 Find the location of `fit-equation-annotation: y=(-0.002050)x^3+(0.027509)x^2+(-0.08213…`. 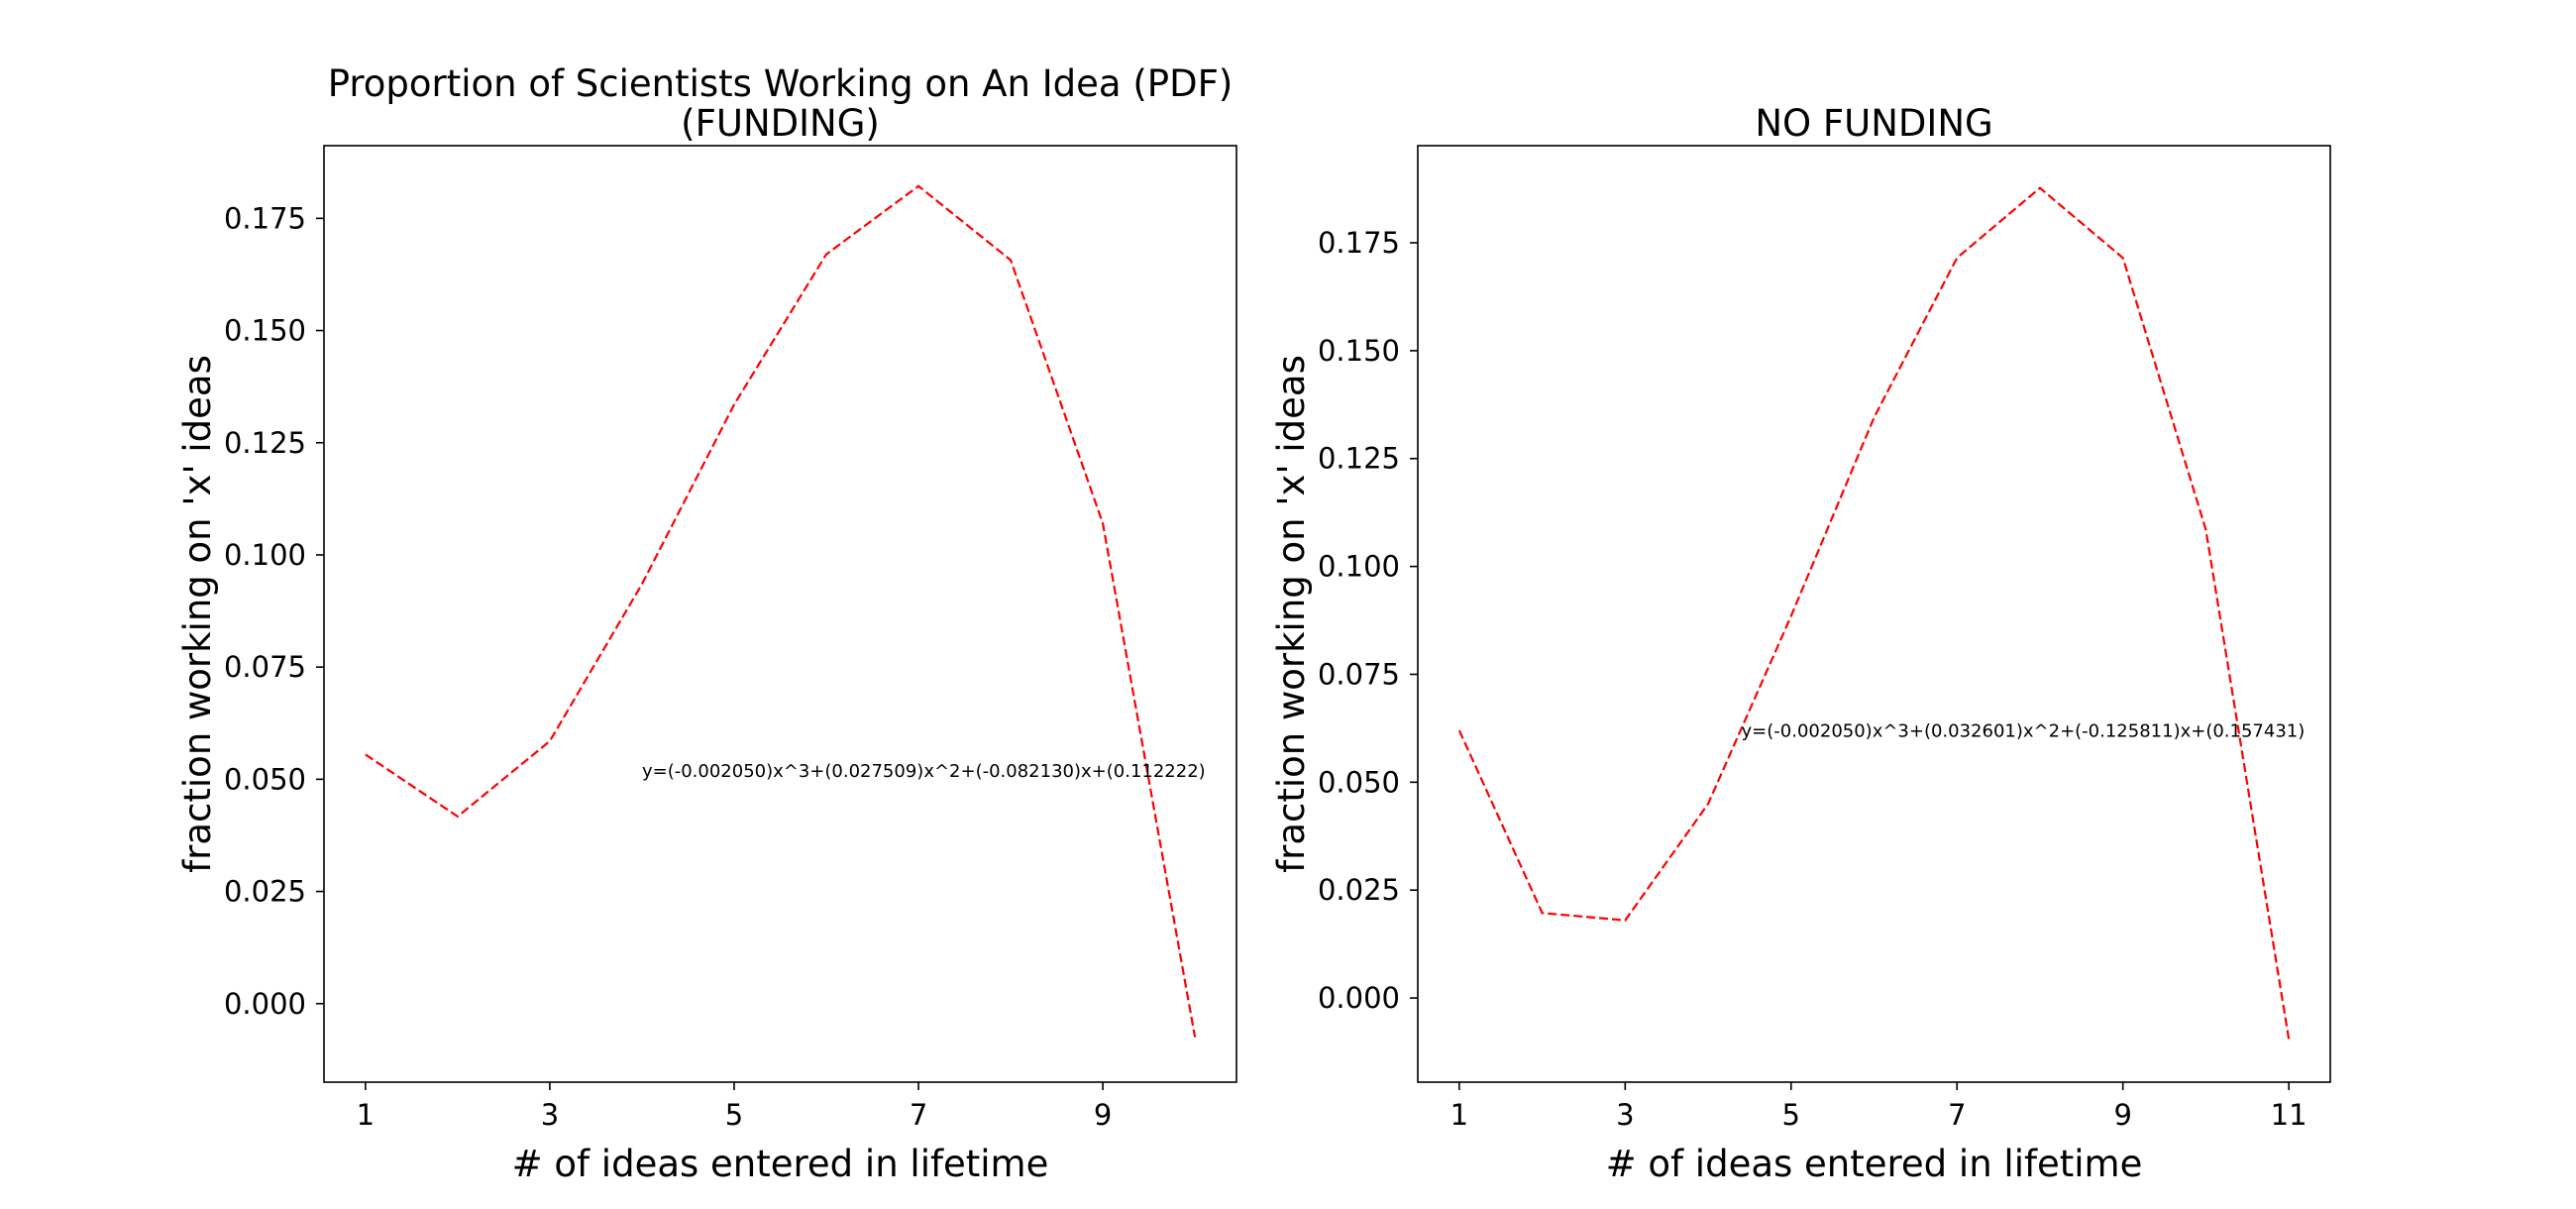

fit-equation-annotation: y=(-0.002050)x^3+(0.027509)x^2+(-0.08213… is located at coordinates (924, 771).